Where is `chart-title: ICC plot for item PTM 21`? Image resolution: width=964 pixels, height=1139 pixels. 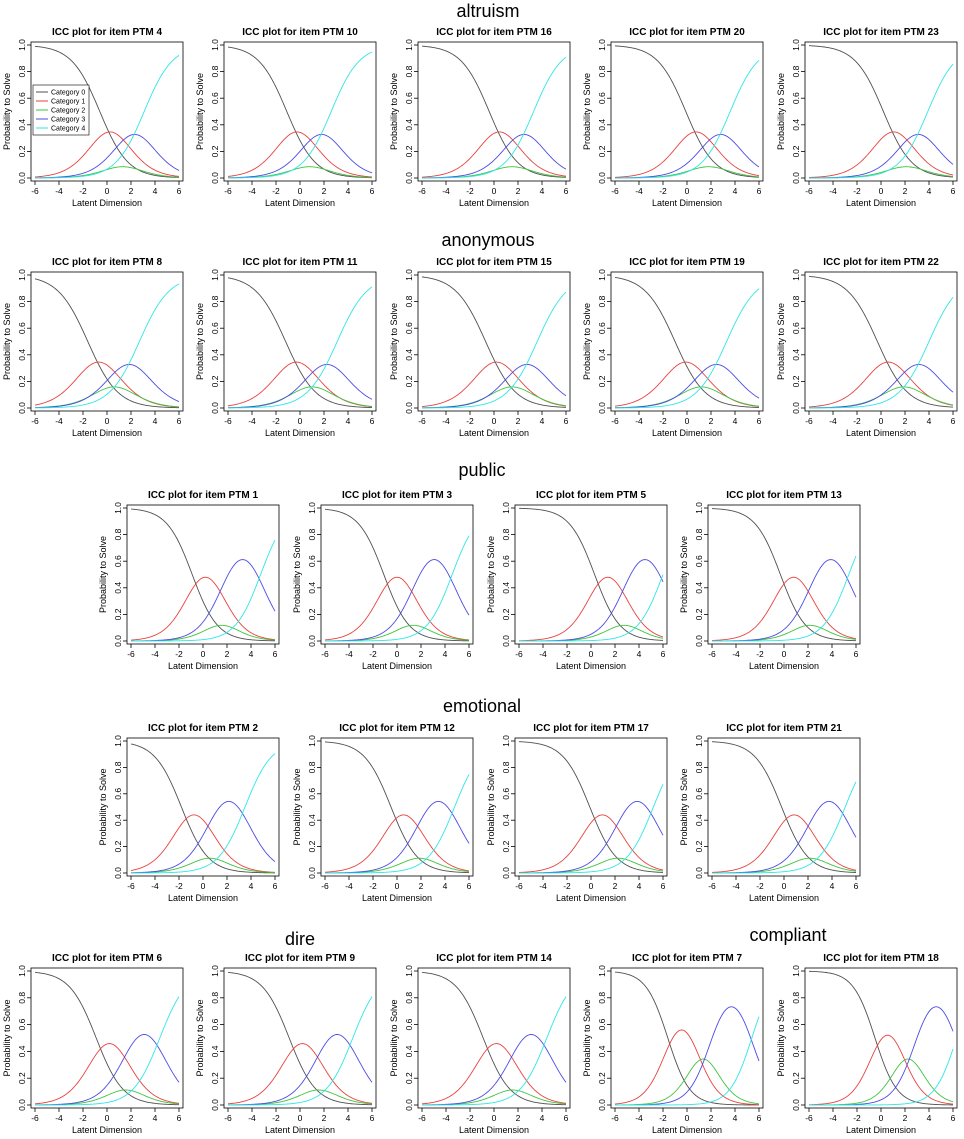 chart-title: ICC plot for item PTM 21 is located at coordinates (784, 728).